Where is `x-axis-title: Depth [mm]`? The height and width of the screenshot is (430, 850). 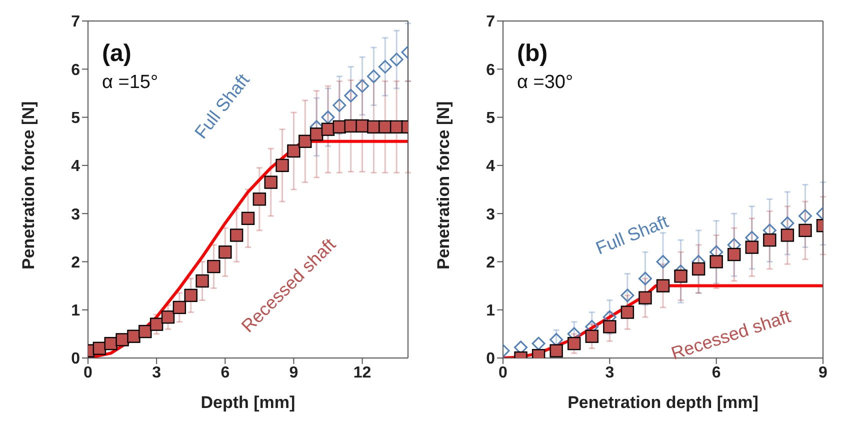
x-axis-title: Depth [mm] is located at coordinates (248, 402).